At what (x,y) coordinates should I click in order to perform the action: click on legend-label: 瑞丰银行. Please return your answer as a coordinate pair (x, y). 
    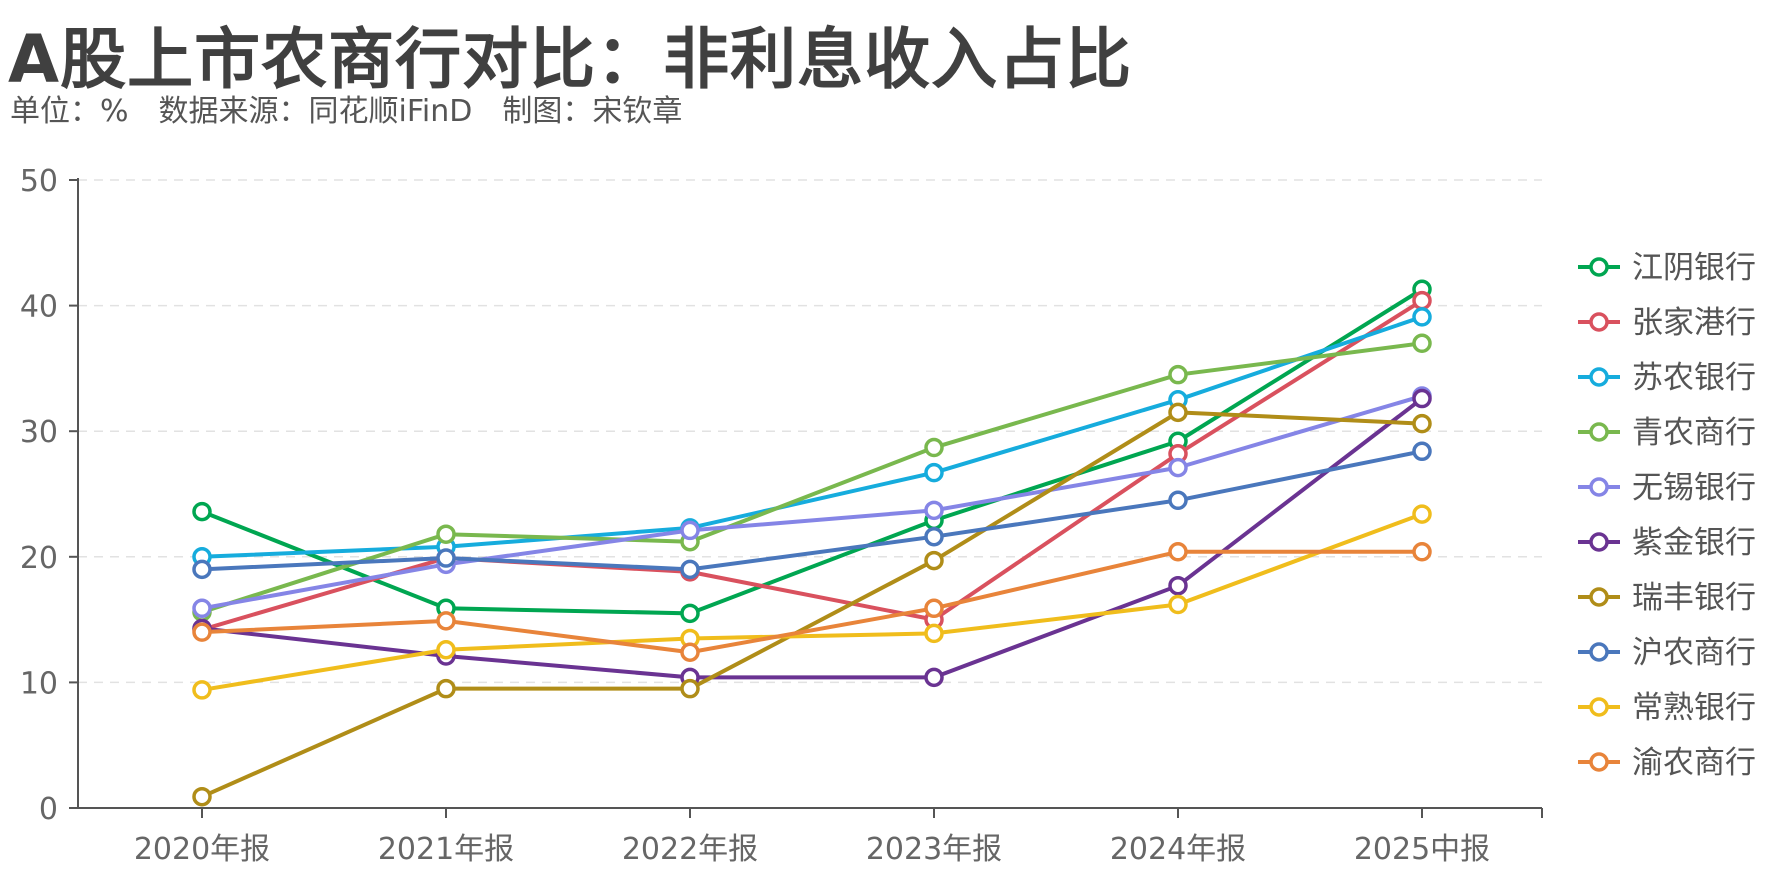
    Looking at the image, I should click on (1694, 598).